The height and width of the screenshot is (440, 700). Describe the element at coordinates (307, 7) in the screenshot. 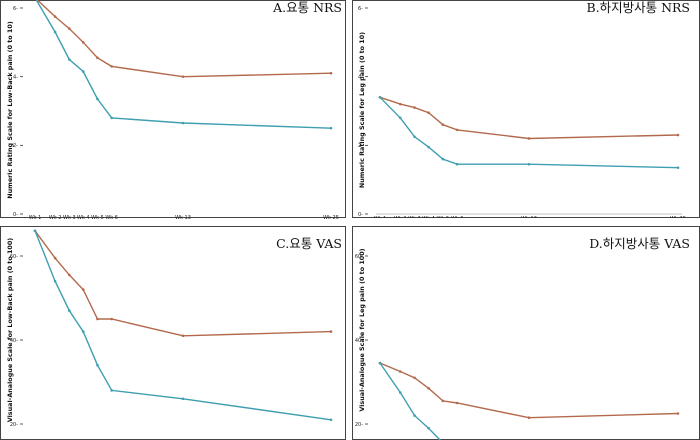

I see `panel-title: A.요통 NRS` at that location.